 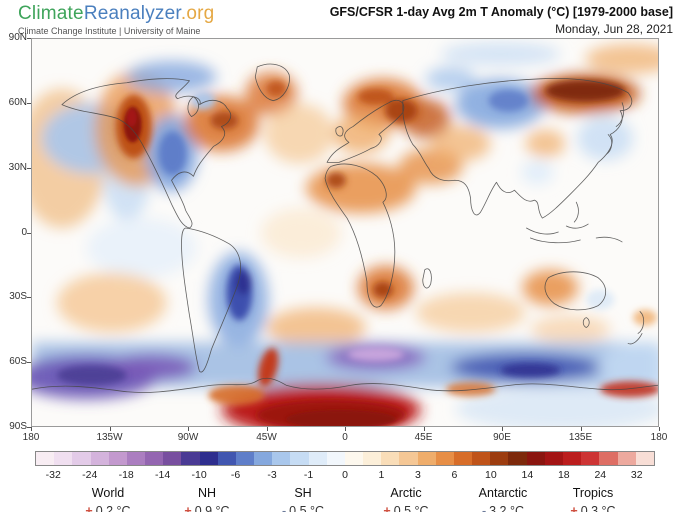 I want to click on stat-item: NH +0.9 °C, so click(x=206, y=499).